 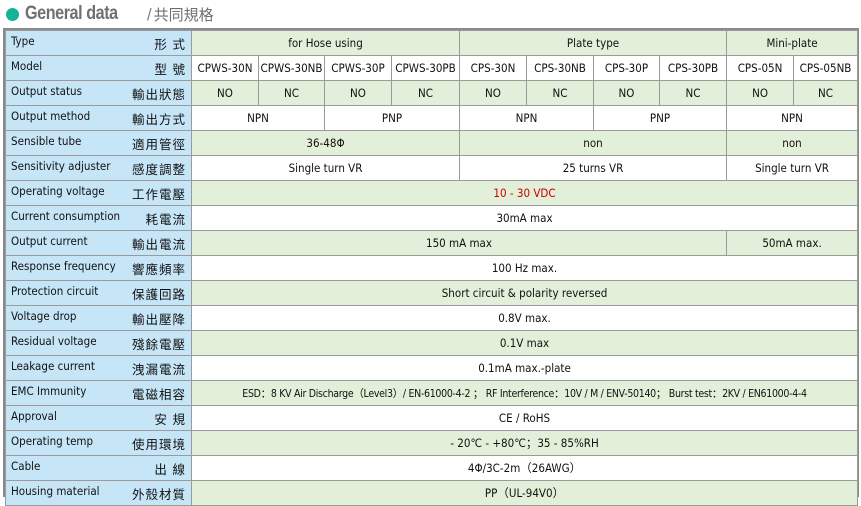 I want to click on table-row: Operating voltage 工作電壓 10 - 30 VDC, so click(x=432, y=193).